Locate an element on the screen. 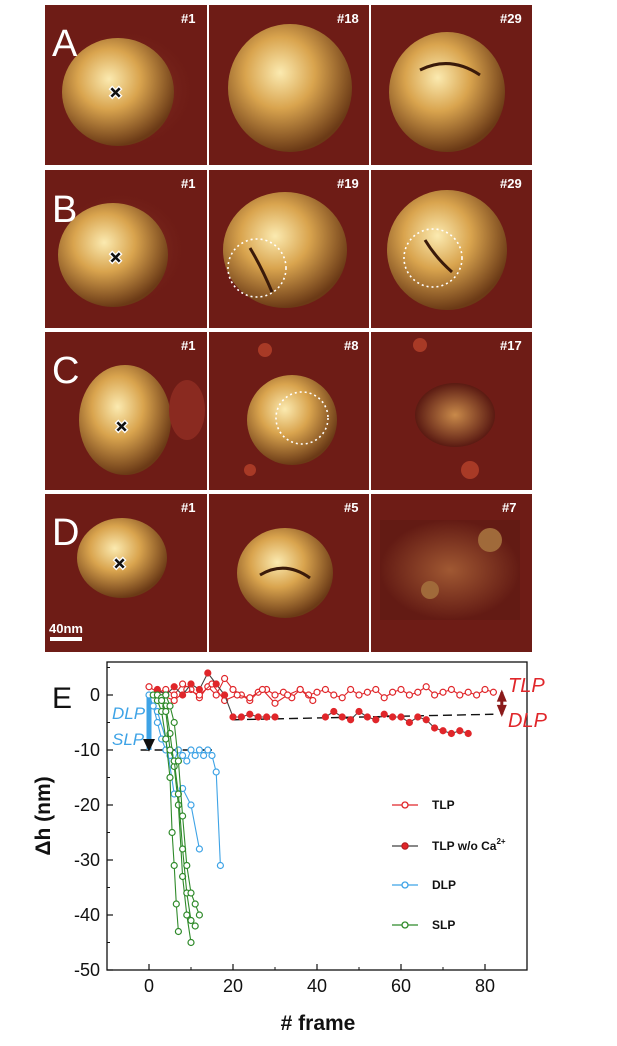 Image resolution: width=617 pixels, height=1046 pixels. series-line is located at coordinates (178, 780).